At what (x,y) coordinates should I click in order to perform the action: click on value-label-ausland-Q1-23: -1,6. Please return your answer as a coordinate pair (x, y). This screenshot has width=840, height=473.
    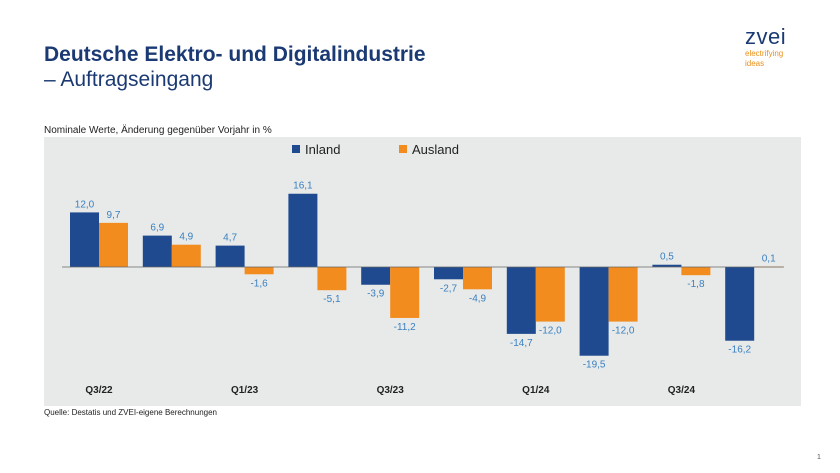
    Looking at the image, I should click on (259, 283).